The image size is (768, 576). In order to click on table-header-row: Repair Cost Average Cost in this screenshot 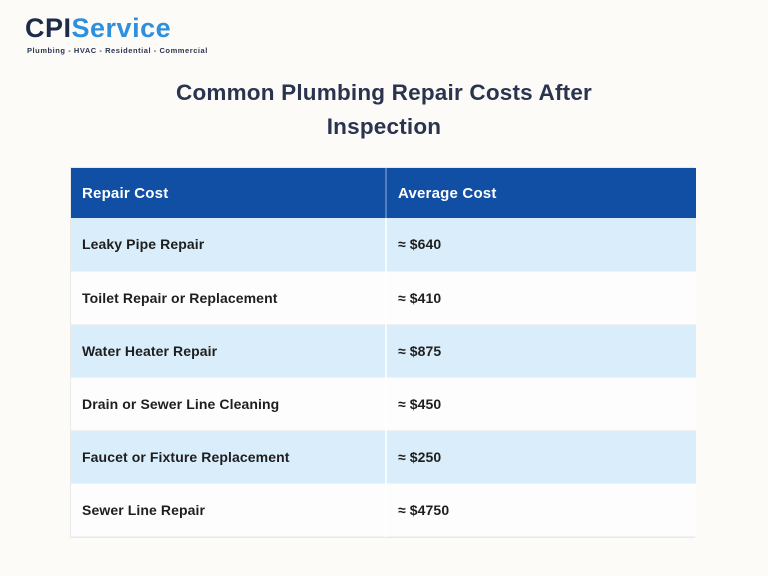, I will do `click(383, 193)`.